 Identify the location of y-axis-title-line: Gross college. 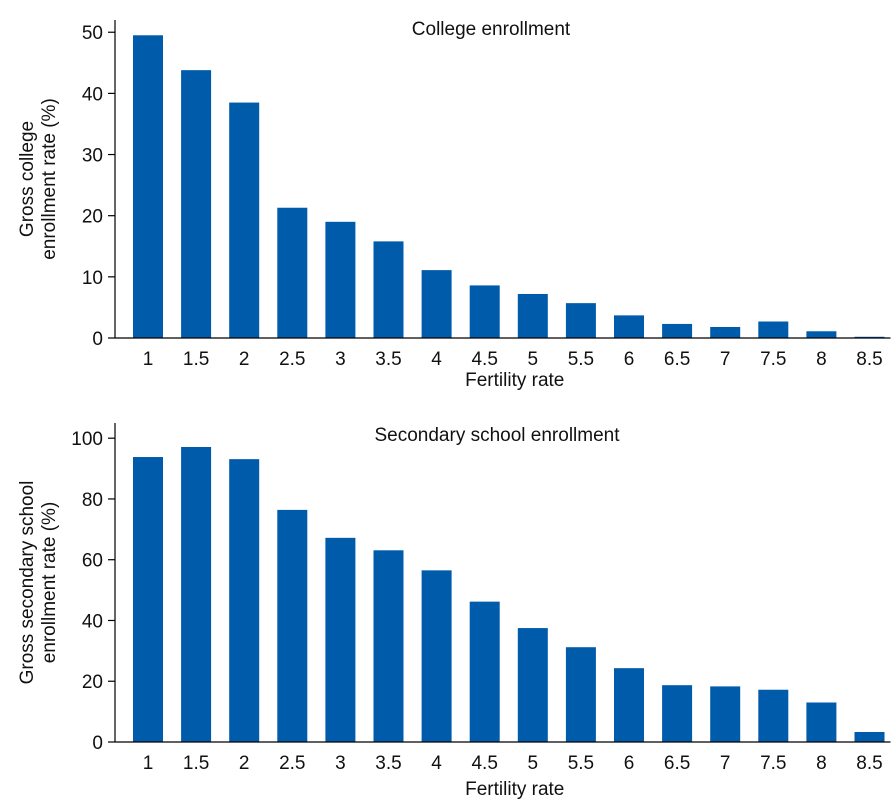
(27, 179).